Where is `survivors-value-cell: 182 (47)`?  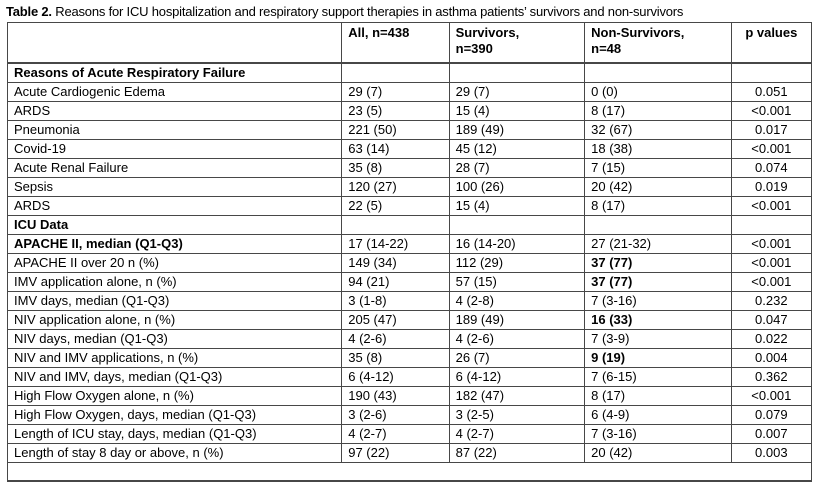
survivors-value-cell: 182 (47) is located at coordinates (517, 395).